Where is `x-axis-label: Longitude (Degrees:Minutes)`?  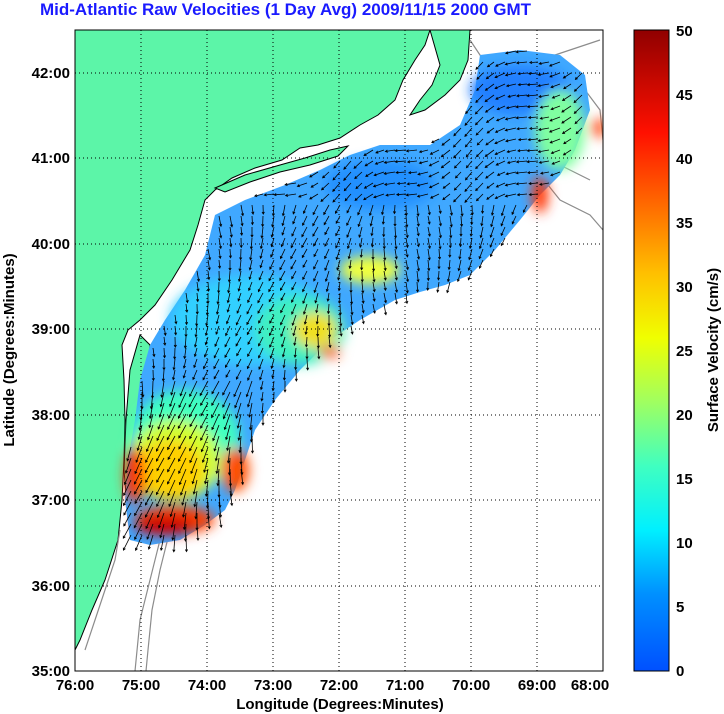
x-axis-label: Longitude (Degrees:Minutes) is located at coordinates (340, 704).